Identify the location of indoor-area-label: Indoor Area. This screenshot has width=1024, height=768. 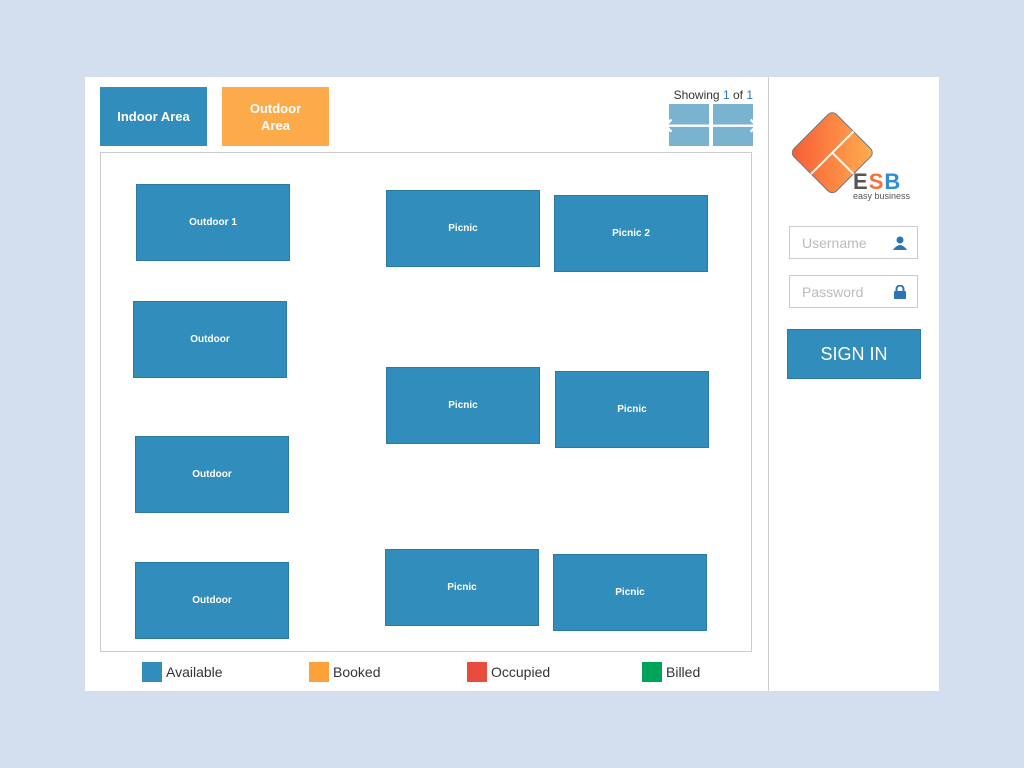
(153, 116).